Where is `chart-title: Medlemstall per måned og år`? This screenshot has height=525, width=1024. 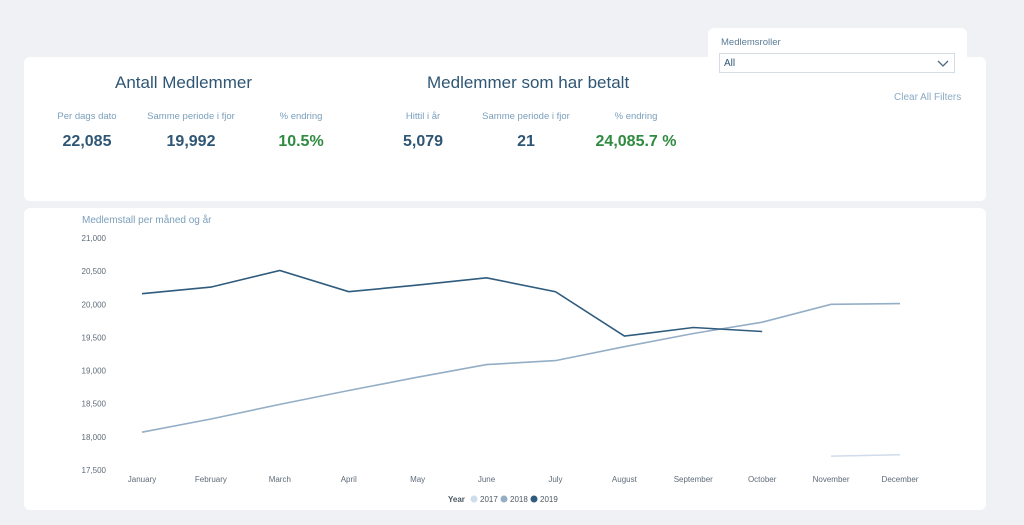
chart-title: Medlemstall per måned og år is located at coordinates (147, 220).